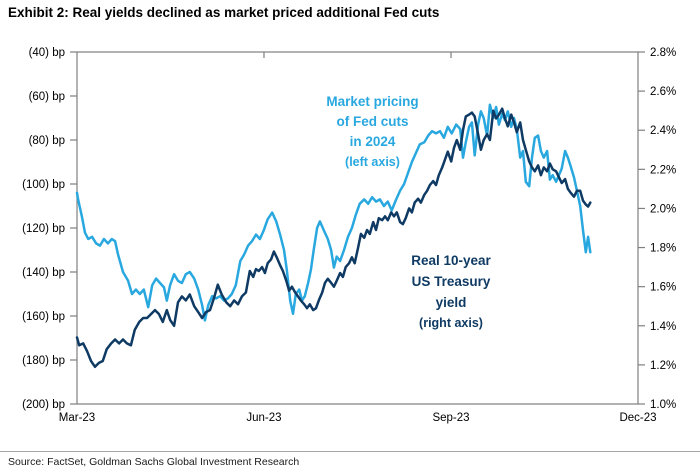 Image resolution: width=700 pixels, height=470 pixels. I want to click on right-axis-tick-label: 1.0%, so click(663, 405).